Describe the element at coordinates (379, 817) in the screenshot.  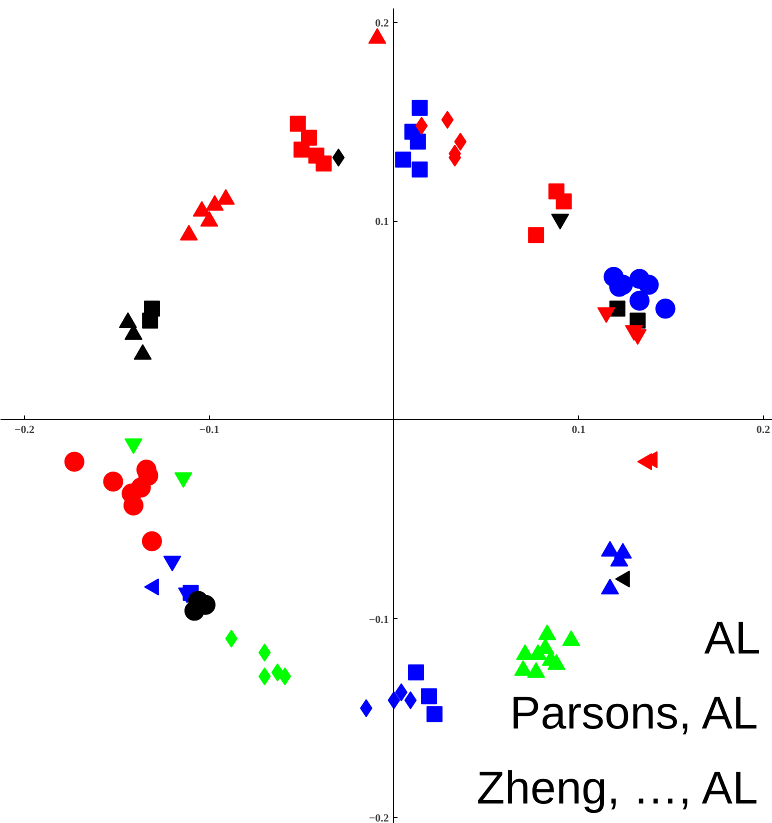
I see `y-tick-label: −0.2` at that location.